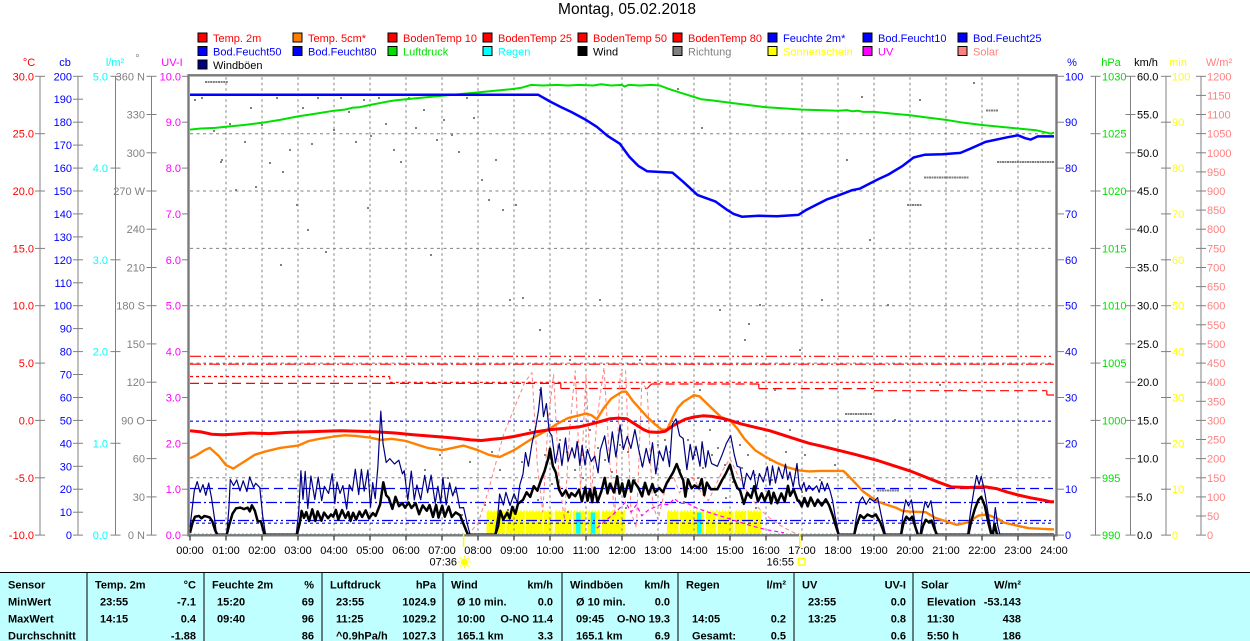  Describe the element at coordinates (426, 53) in the screenshot. I see `svg-text: Luftdruck` at that location.